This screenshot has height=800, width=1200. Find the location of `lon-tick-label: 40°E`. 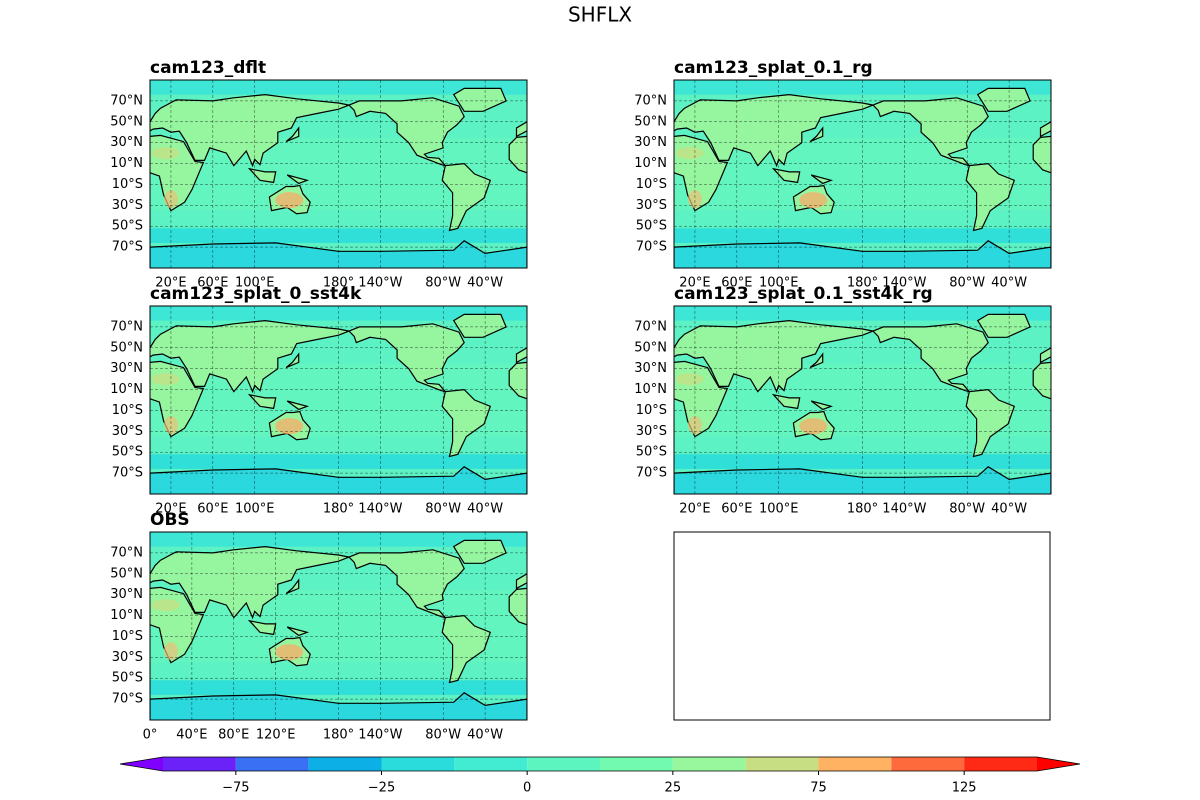

lon-tick-label: 40°E is located at coordinates (191, 735).